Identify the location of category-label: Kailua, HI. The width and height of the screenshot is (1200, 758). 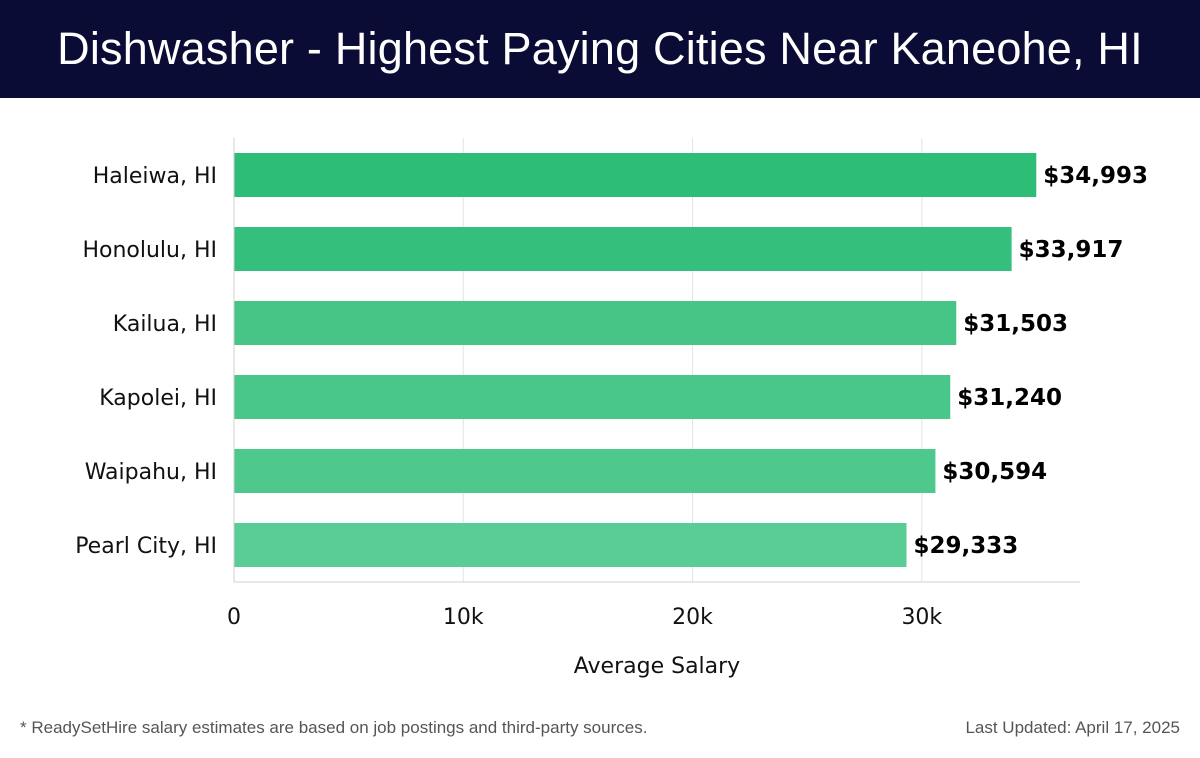
(165, 324).